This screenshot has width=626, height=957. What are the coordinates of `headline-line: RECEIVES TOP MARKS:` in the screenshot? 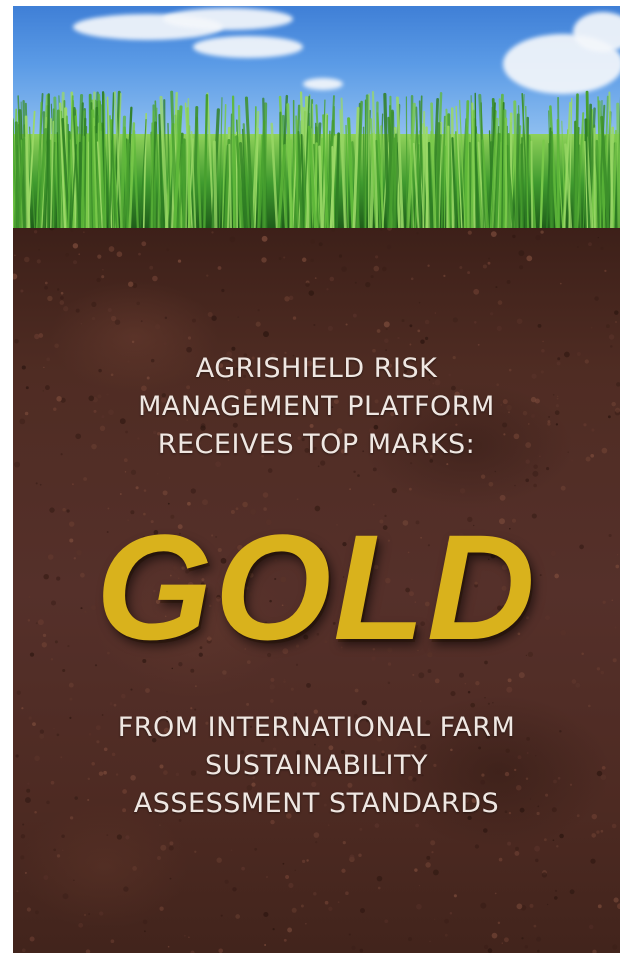 It's located at (316, 445).